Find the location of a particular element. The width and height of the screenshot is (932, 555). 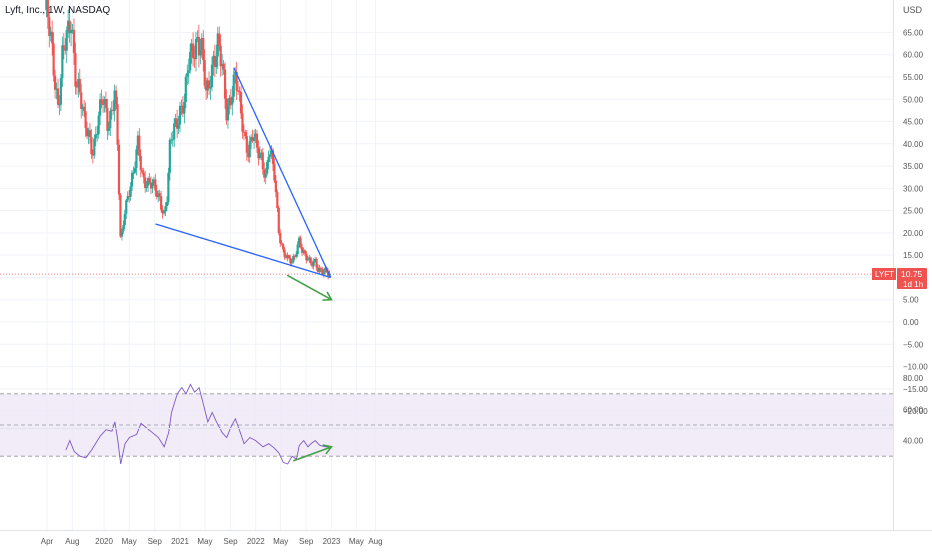

time-tick-label: Sep is located at coordinates (155, 541).